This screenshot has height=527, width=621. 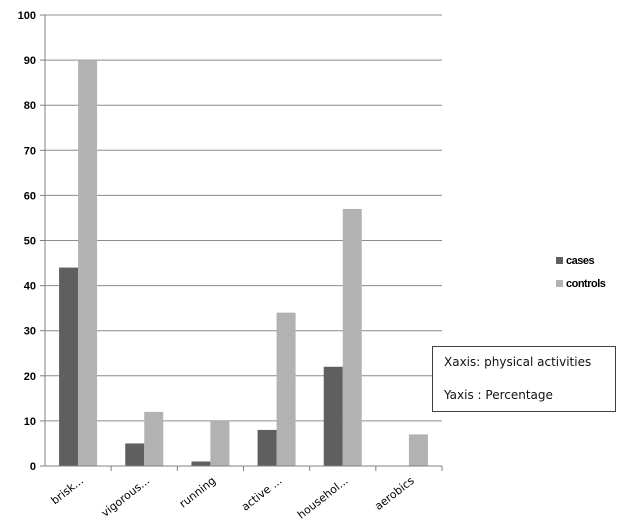 What do you see at coordinates (581, 272) in the screenshot?
I see `legend: cases controls` at bounding box center [581, 272].